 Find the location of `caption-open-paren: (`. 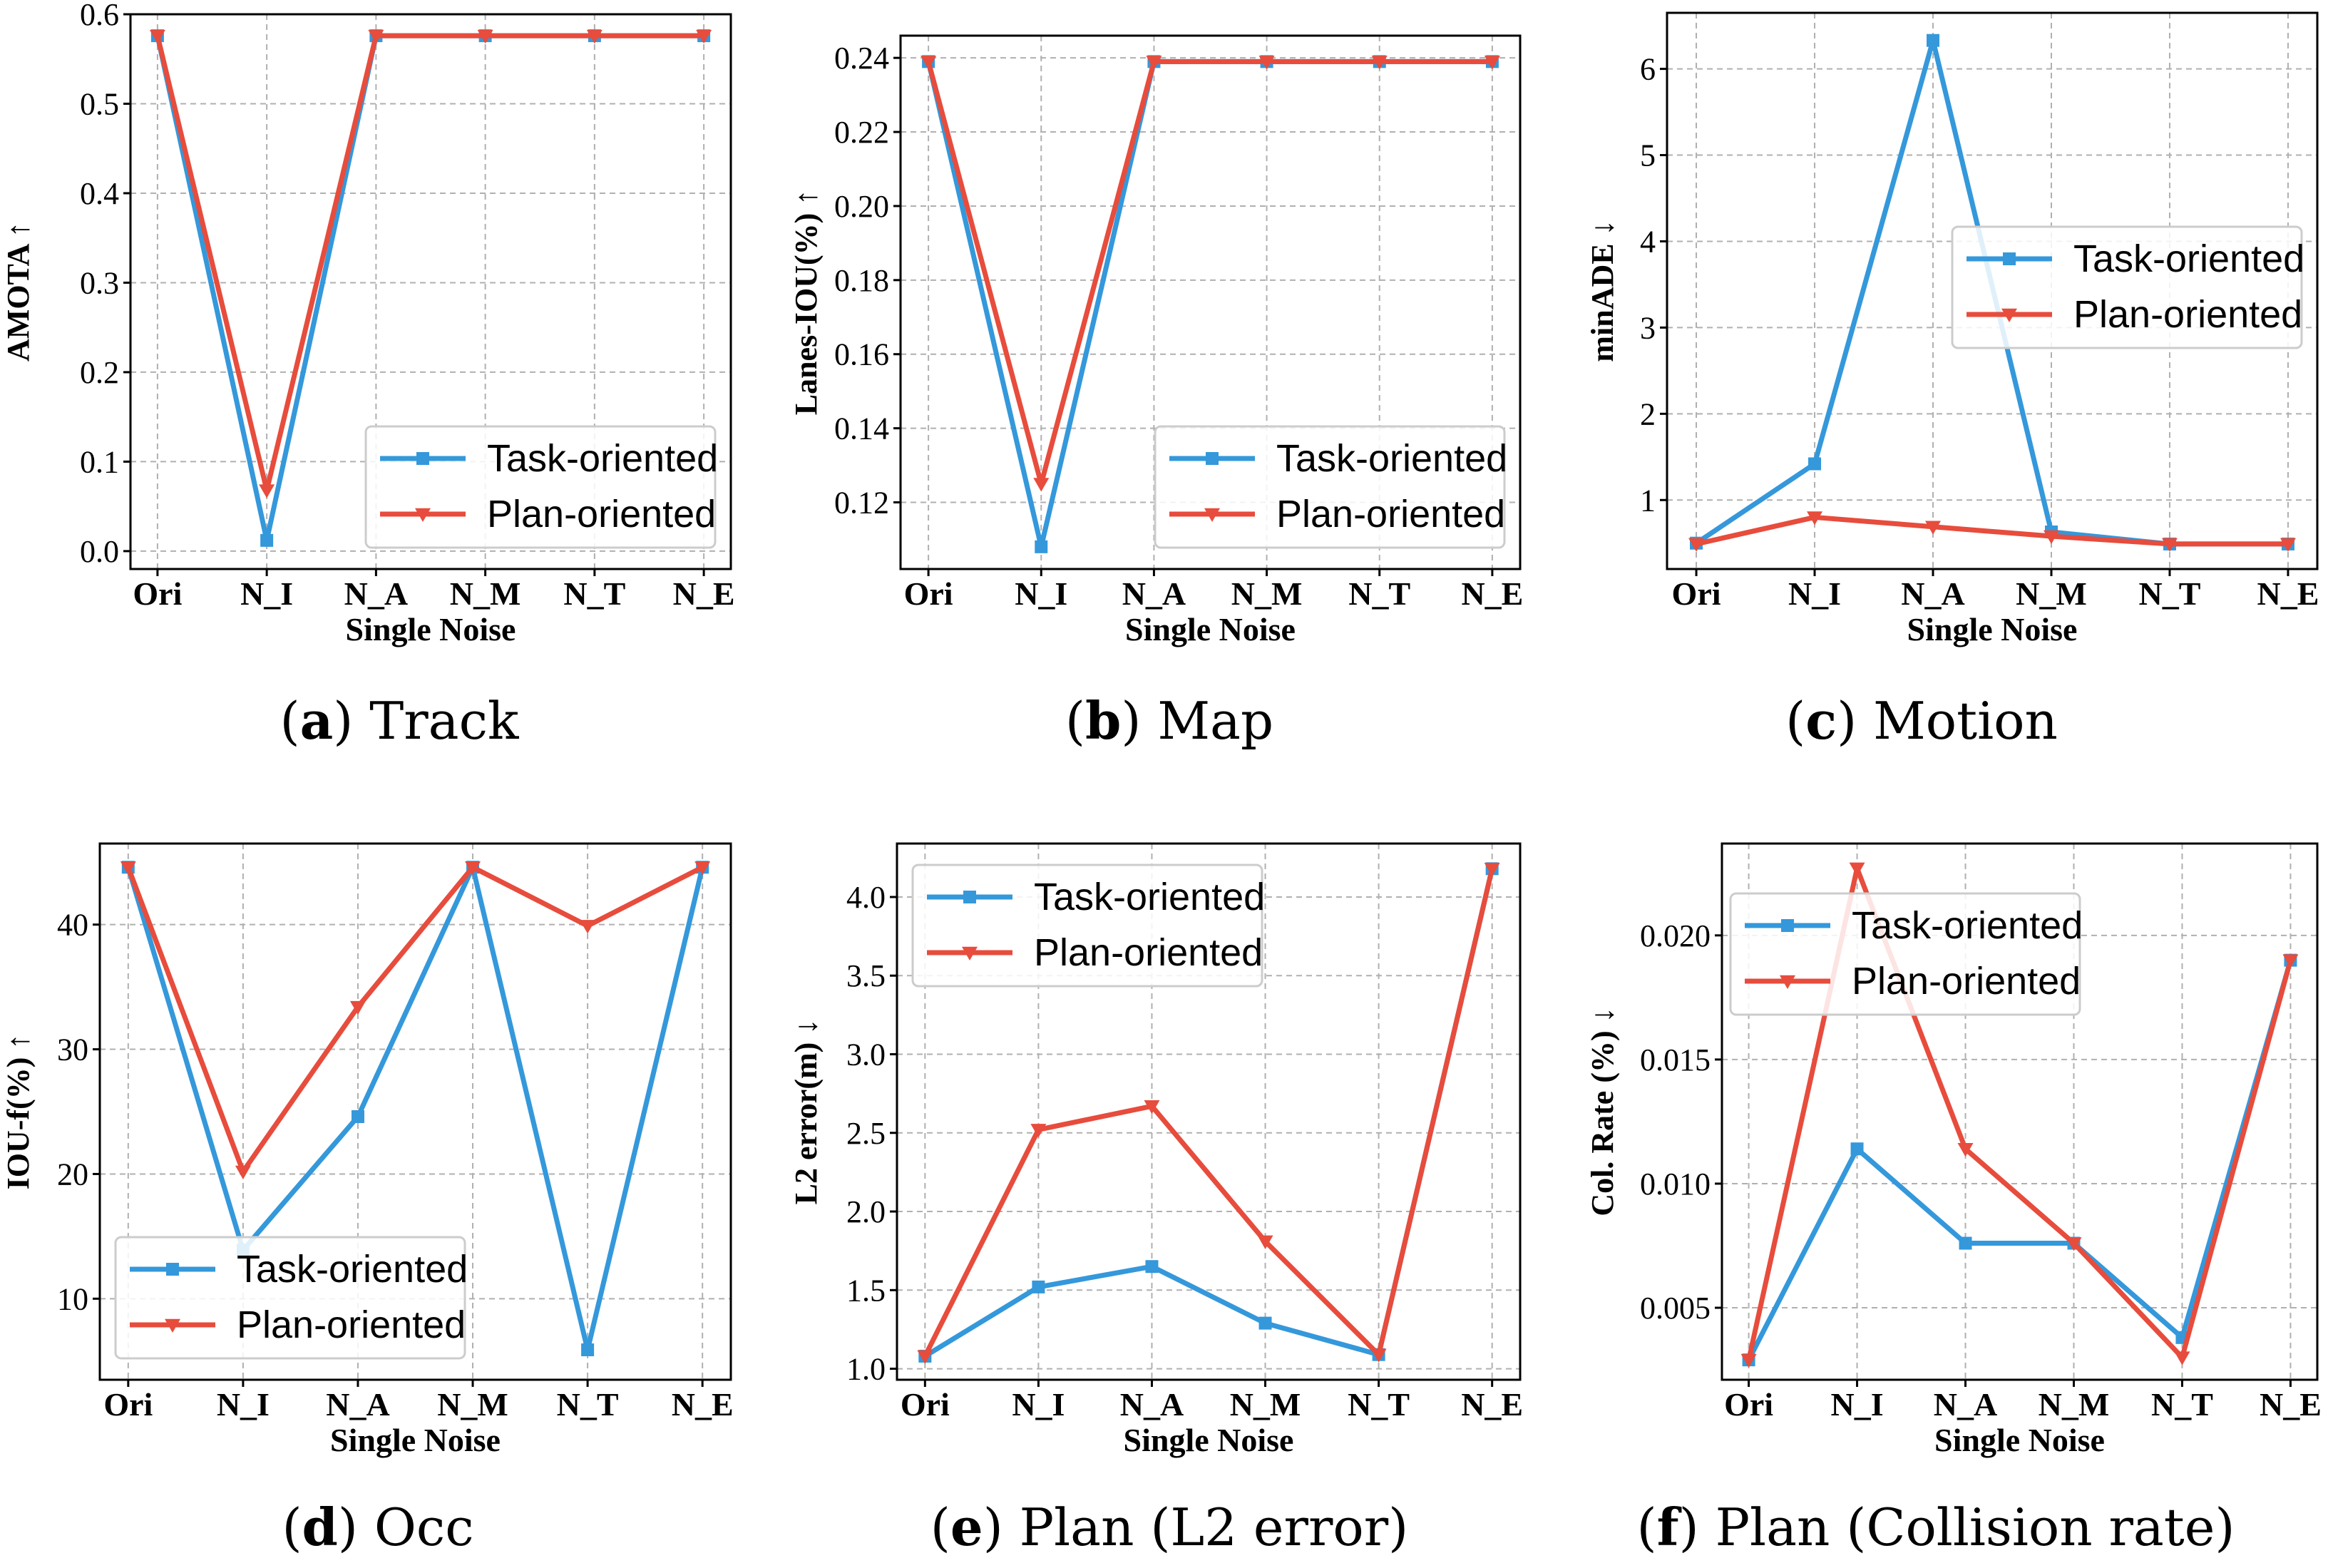

caption-open-paren: ( is located at coordinates (1647, 1527).